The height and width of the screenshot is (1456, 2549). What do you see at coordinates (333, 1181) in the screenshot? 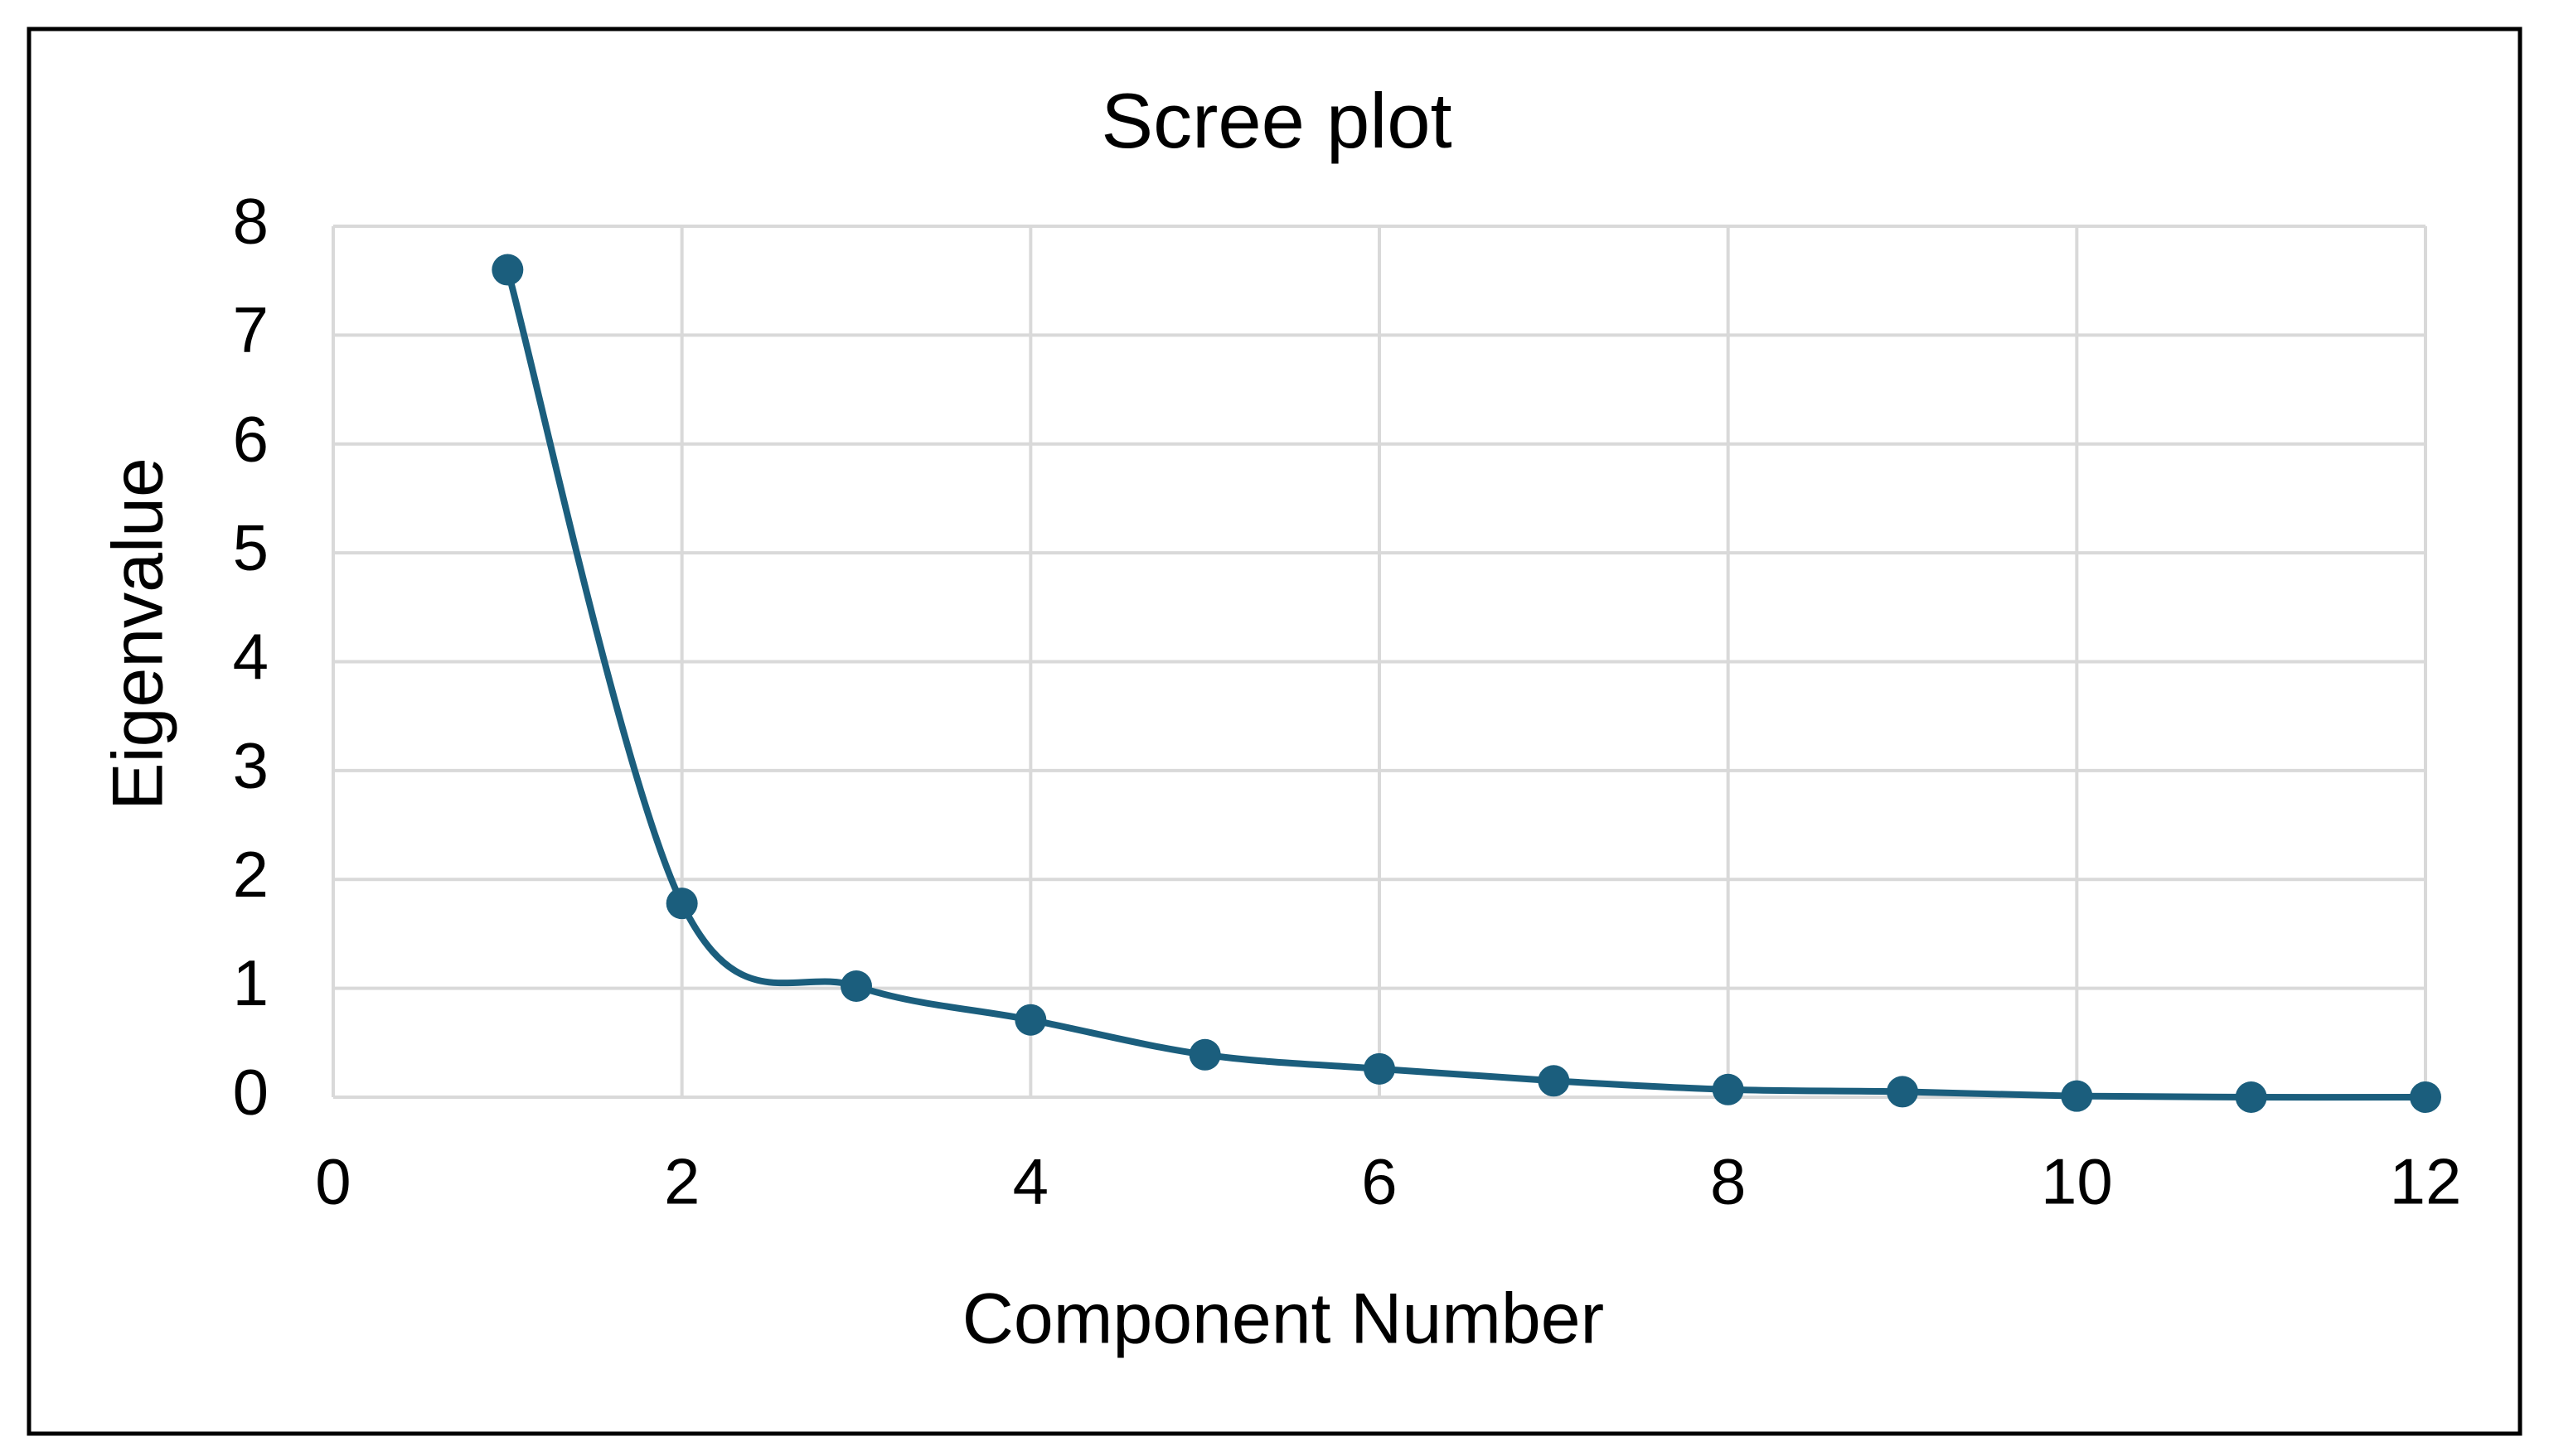
I see `x-tick-label: 0` at bounding box center [333, 1181].